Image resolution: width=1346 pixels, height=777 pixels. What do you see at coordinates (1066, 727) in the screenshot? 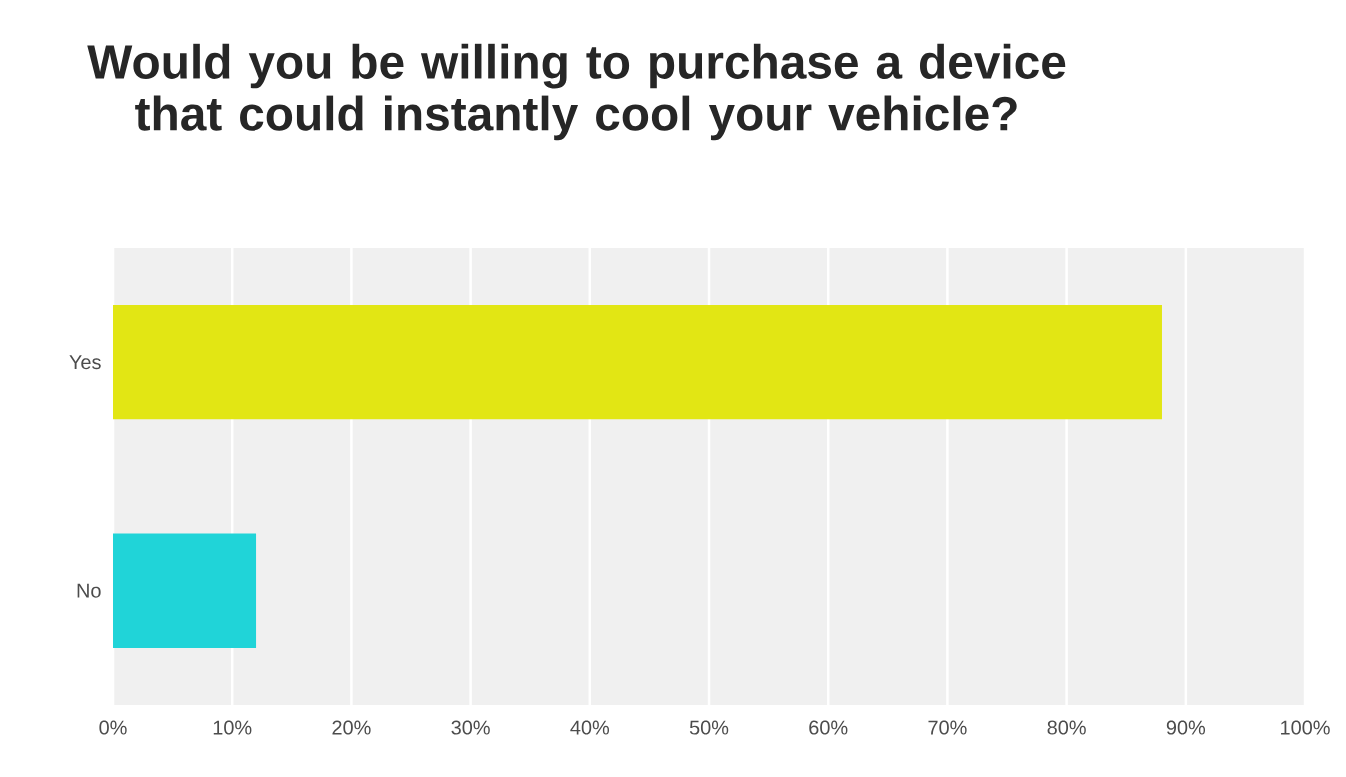
I see `x-tick-label: 80%` at bounding box center [1066, 727].